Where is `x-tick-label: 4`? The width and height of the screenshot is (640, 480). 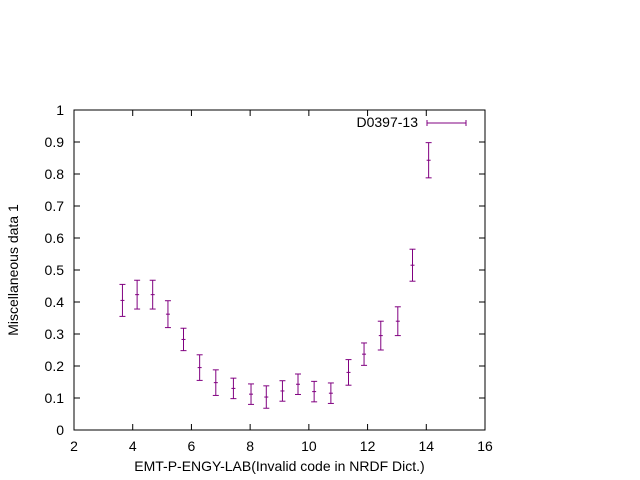 x-tick-label: 4 is located at coordinates (133, 446).